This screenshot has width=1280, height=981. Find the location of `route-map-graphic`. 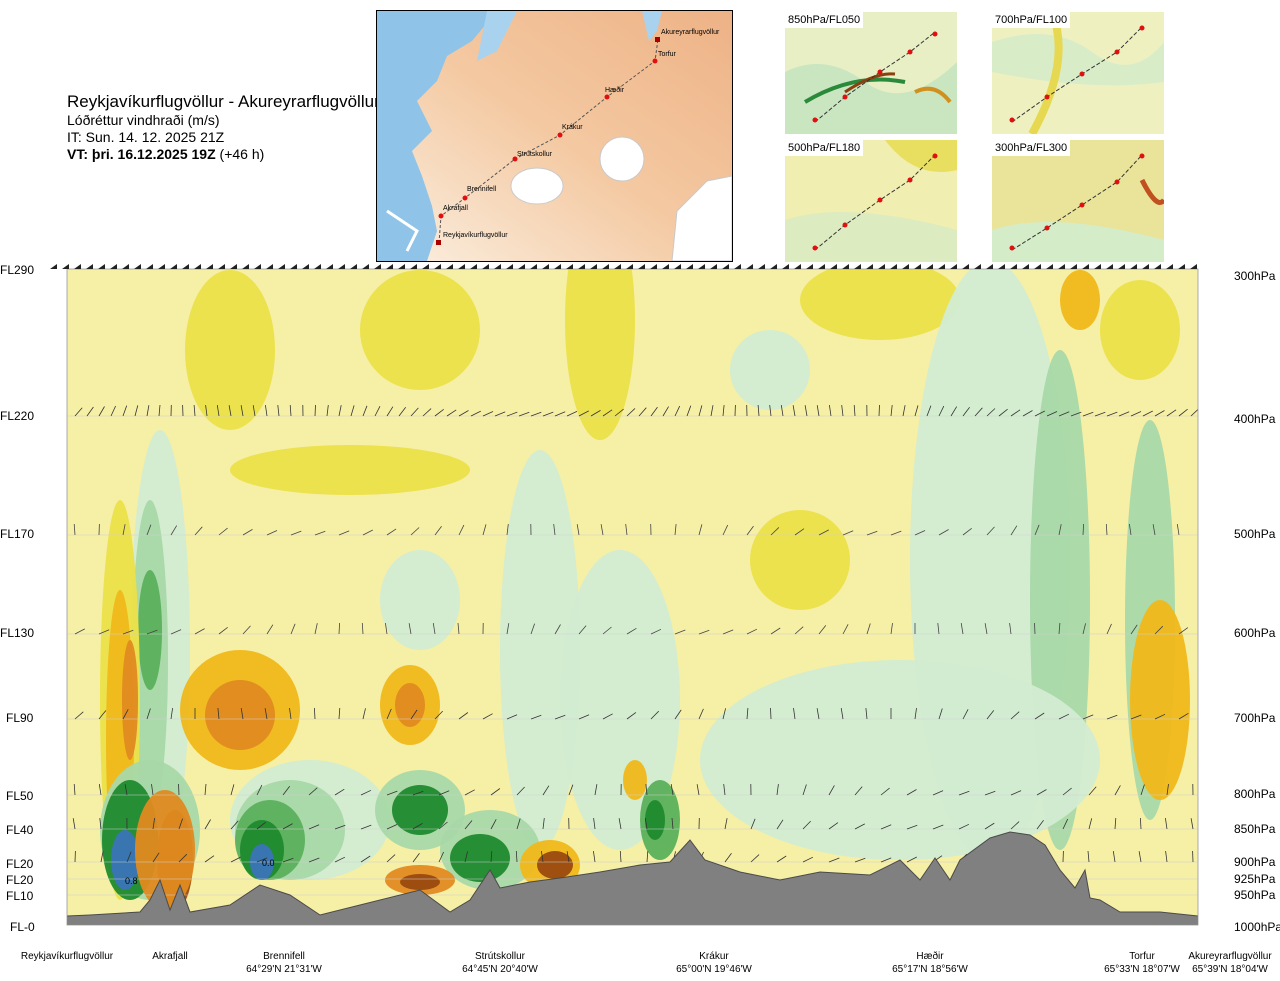

route-map-graphic is located at coordinates (554, 136).